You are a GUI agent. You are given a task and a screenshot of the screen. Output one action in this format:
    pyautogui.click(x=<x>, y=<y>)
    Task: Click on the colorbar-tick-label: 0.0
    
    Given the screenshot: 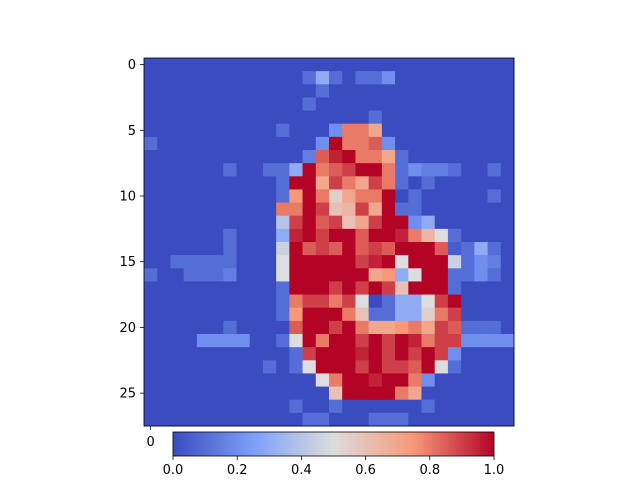 What is the action you would take?
    pyautogui.click(x=173, y=470)
    